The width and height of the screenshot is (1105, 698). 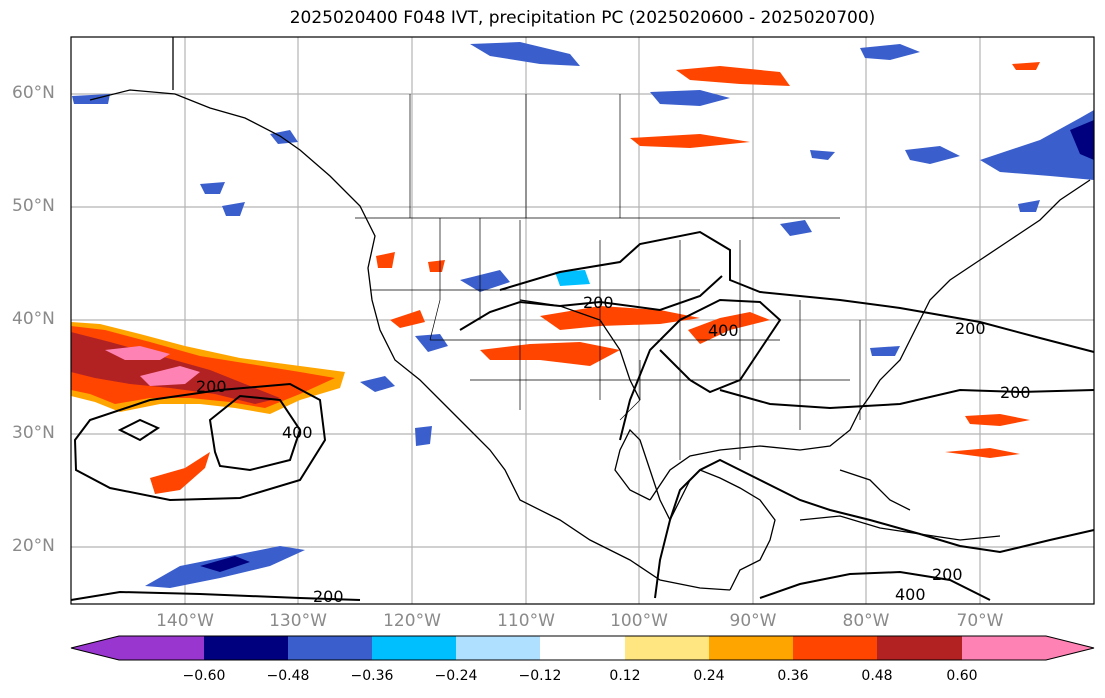 I want to click on colorbar-extend-right, so click(x=1070, y=648).